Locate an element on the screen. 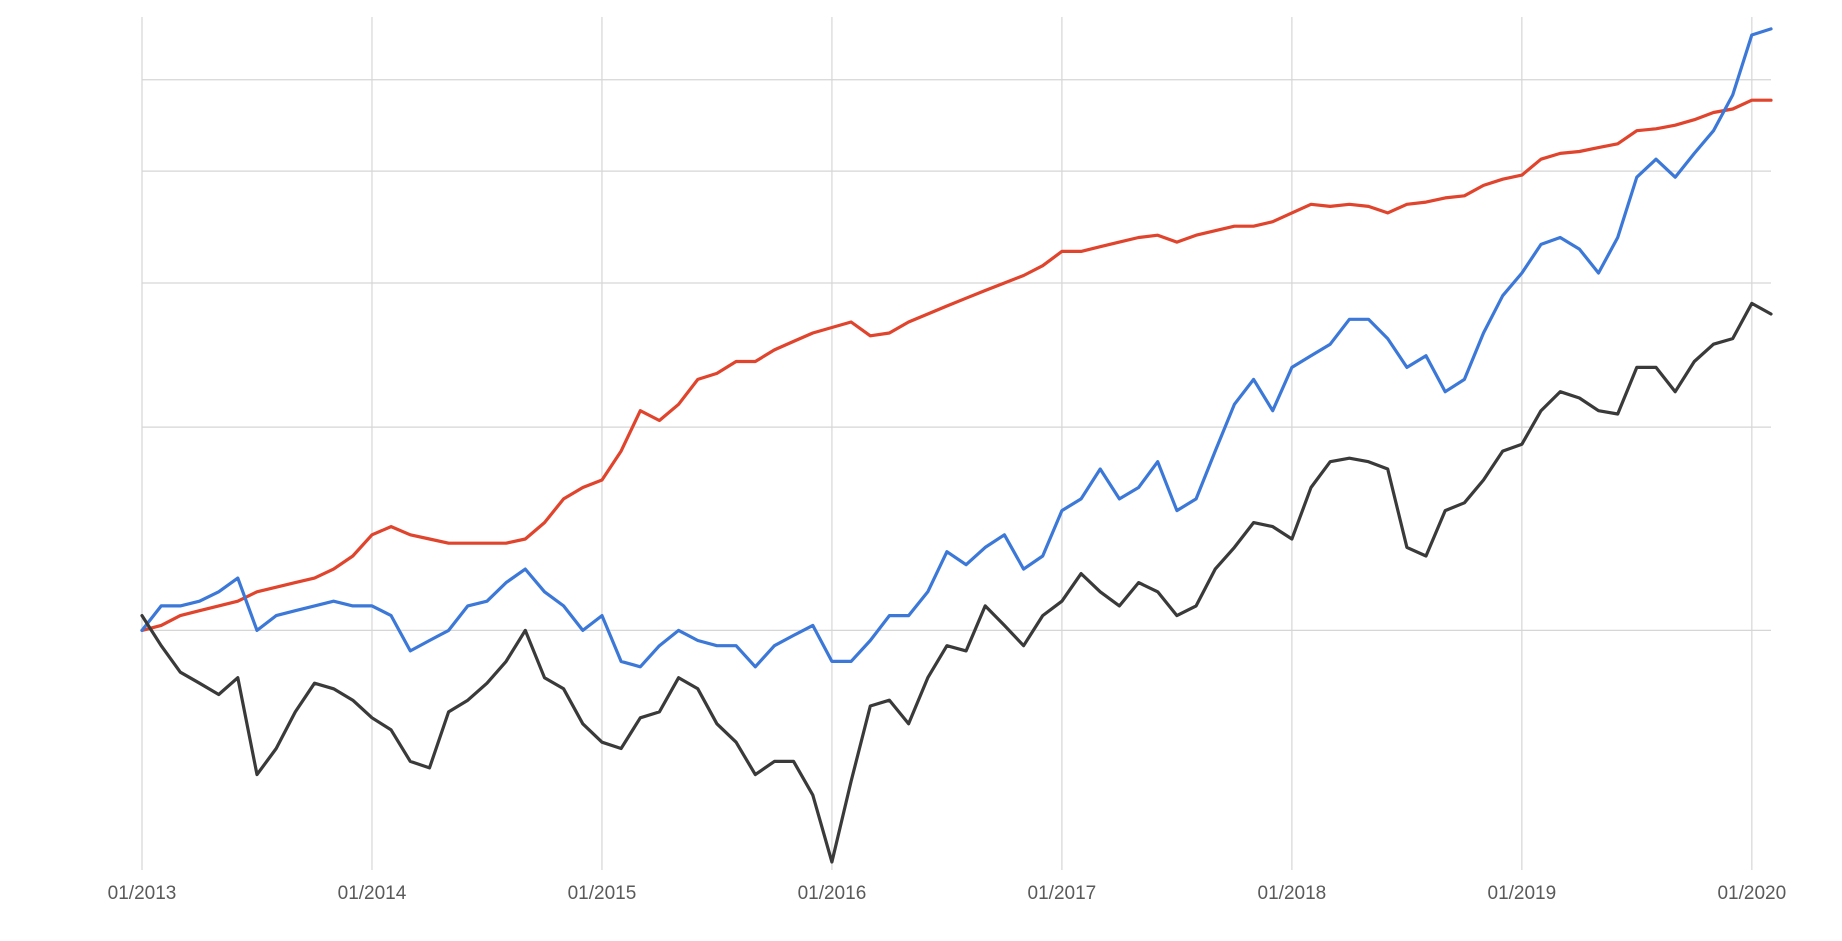 The height and width of the screenshot is (941, 1842). x-tick-label: 01/2013 is located at coordinates (142, 893).